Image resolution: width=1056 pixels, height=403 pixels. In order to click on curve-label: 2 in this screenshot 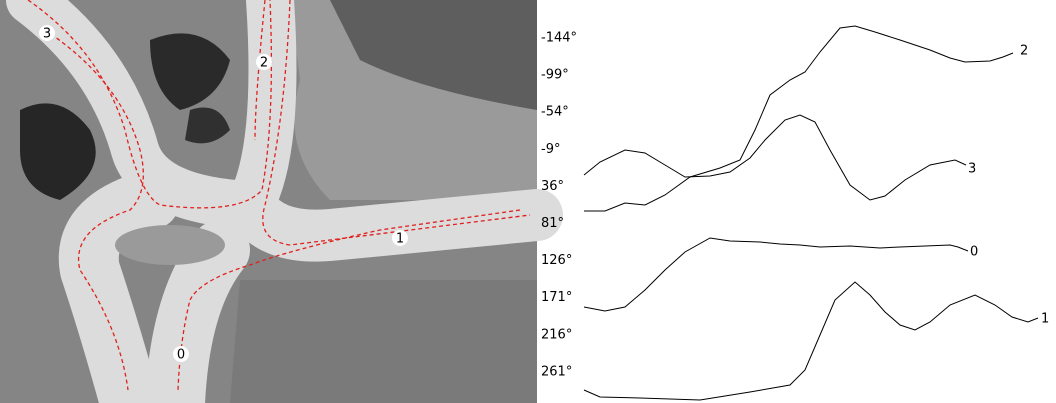, I will do `click(1024, 51)`.